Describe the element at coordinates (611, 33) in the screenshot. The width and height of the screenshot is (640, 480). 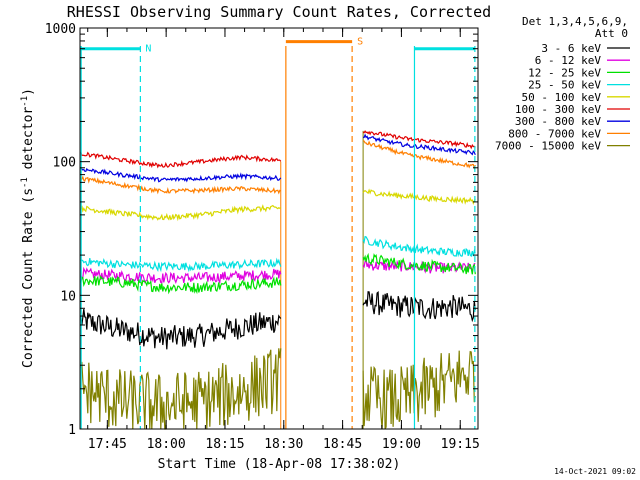
I see `legend-header-line2: Att 0` at that location.